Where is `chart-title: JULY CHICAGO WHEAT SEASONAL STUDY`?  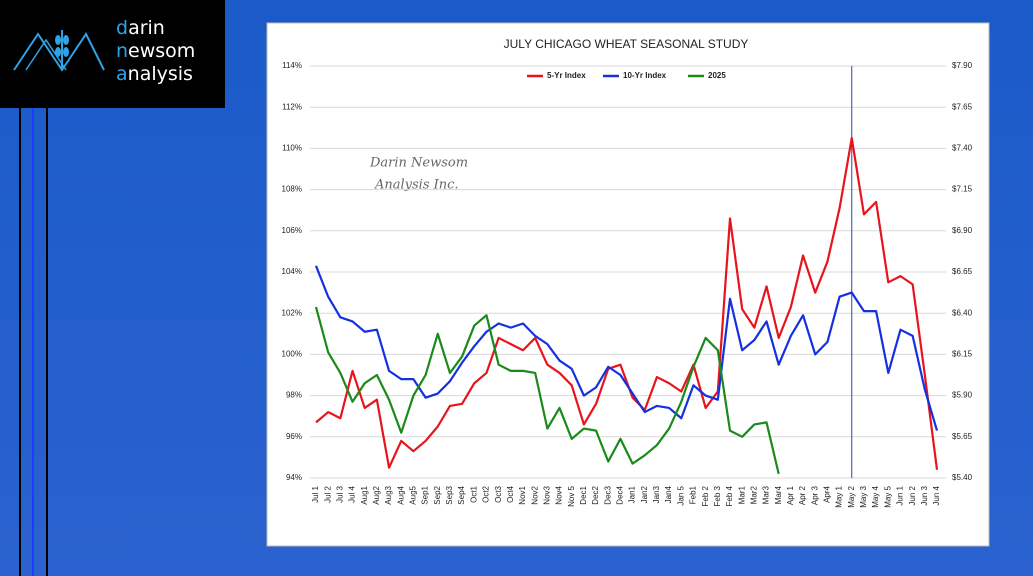
chart-title: JULY CHICAGO WHEAT SEASONAL STUDY is located at coordinates (626, 44).